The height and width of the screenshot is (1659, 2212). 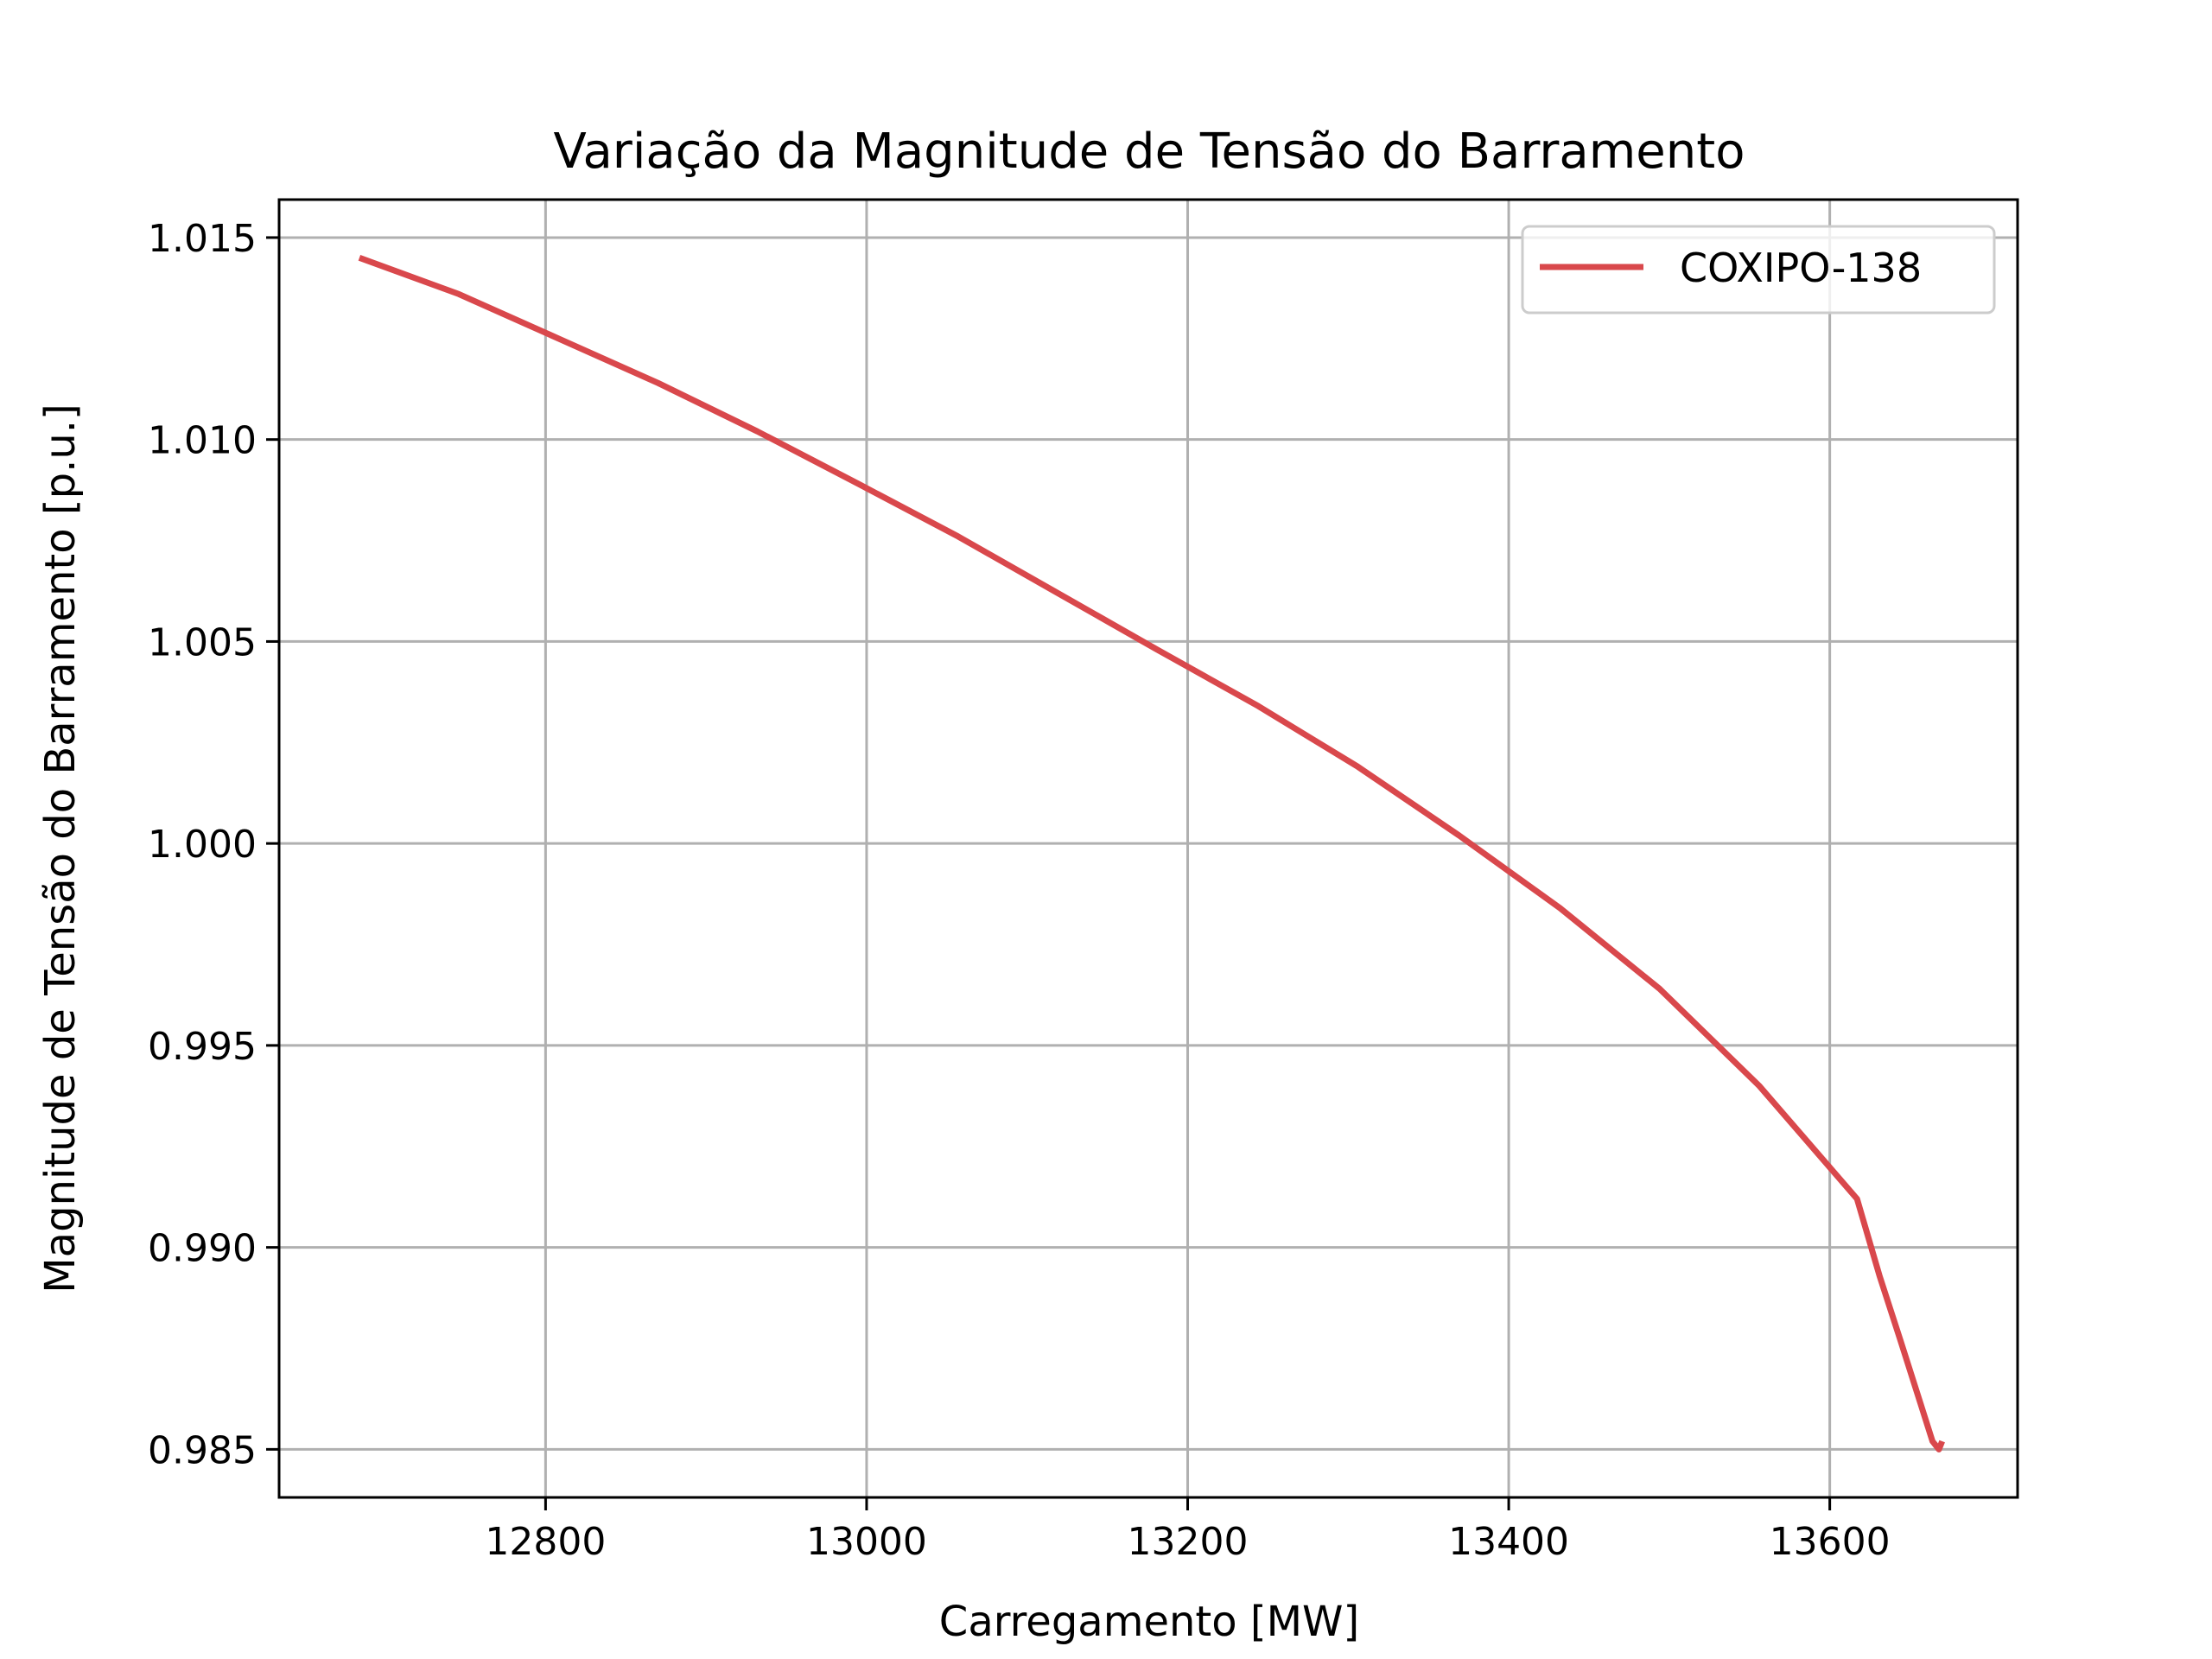 I want to click on y-tick-label: 0.995, so click(x=202, y=1047).